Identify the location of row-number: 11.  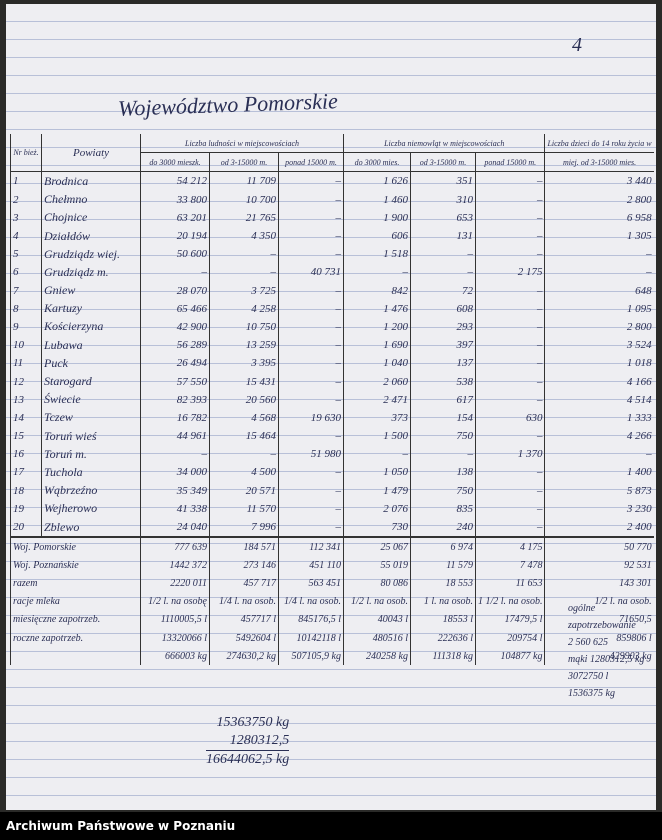
(26, 363).